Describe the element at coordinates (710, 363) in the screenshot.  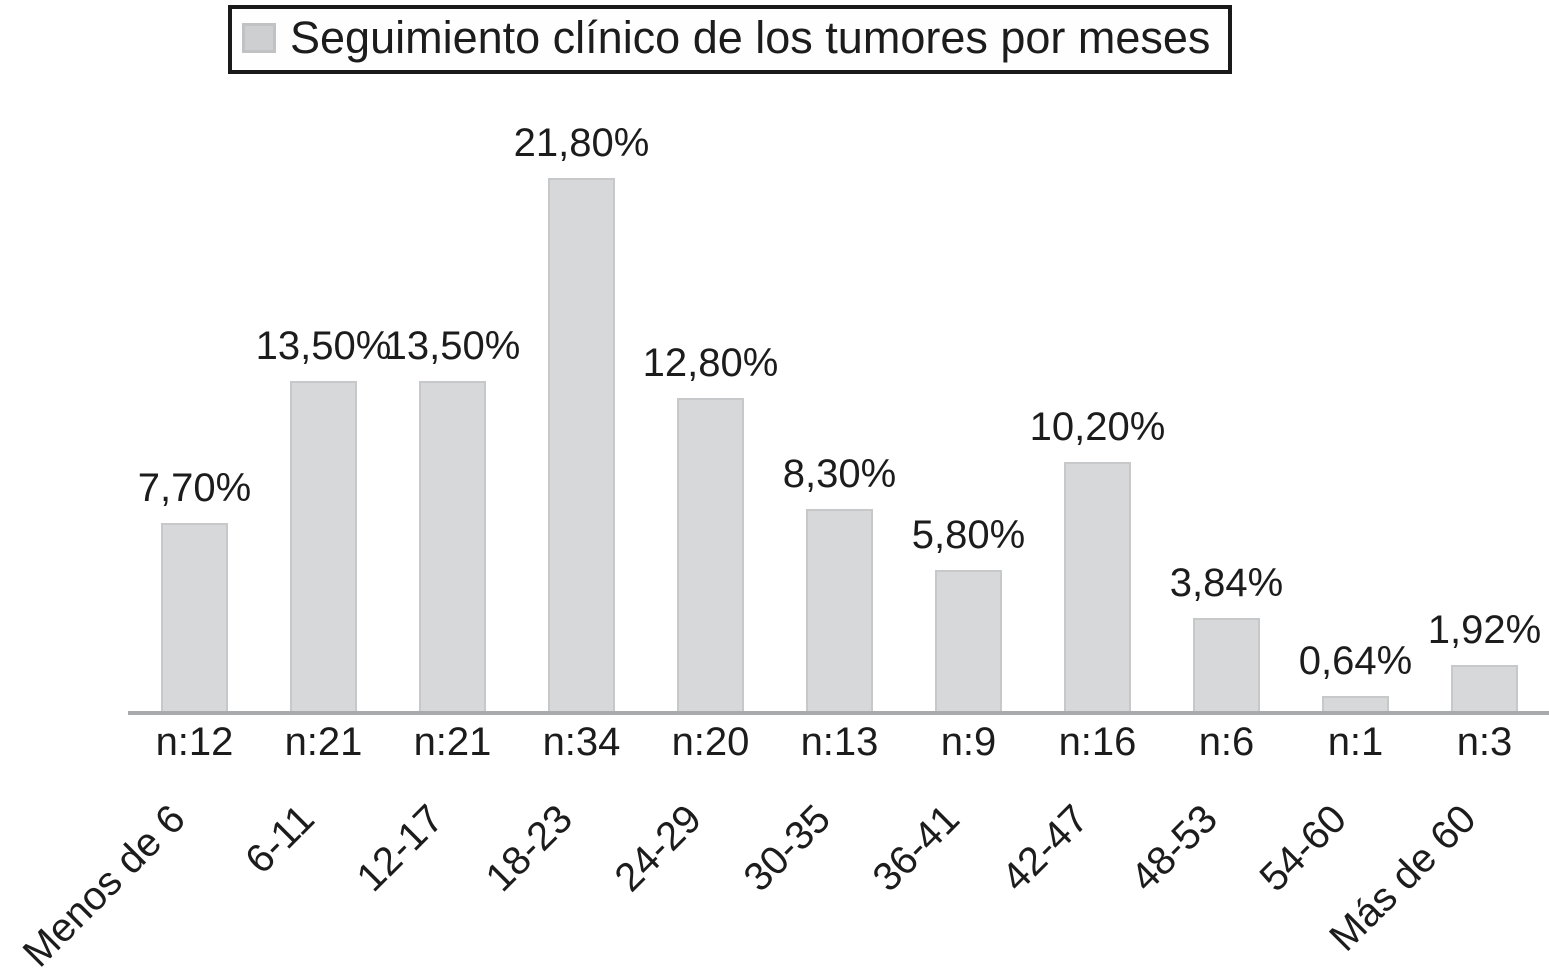
I see `value-label: 12,80%` at that location.